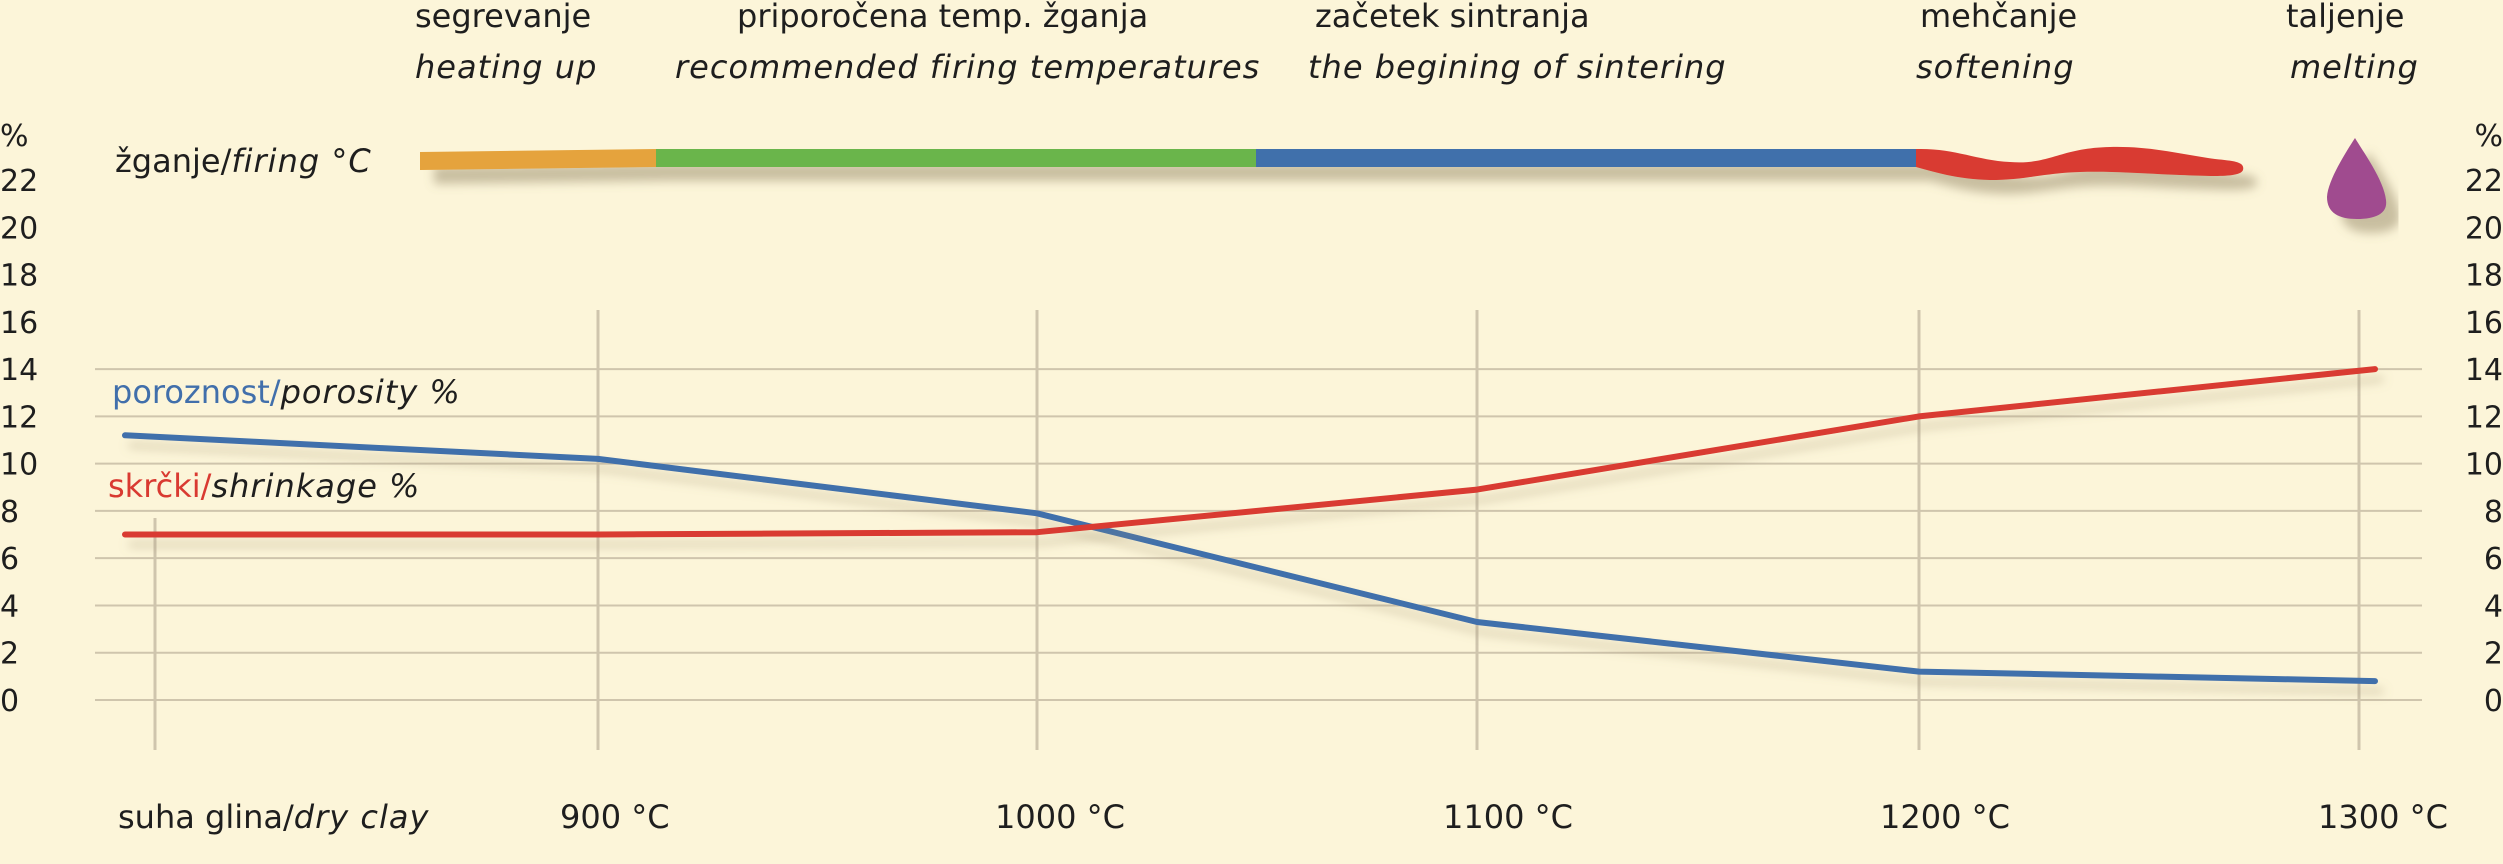 The height and width of the screenshot is (864, 2503). What do you see at coordinates (301, 161) in the screenshot?
I see `firing-label-en: firing °C` at bounding box center [301, 161].